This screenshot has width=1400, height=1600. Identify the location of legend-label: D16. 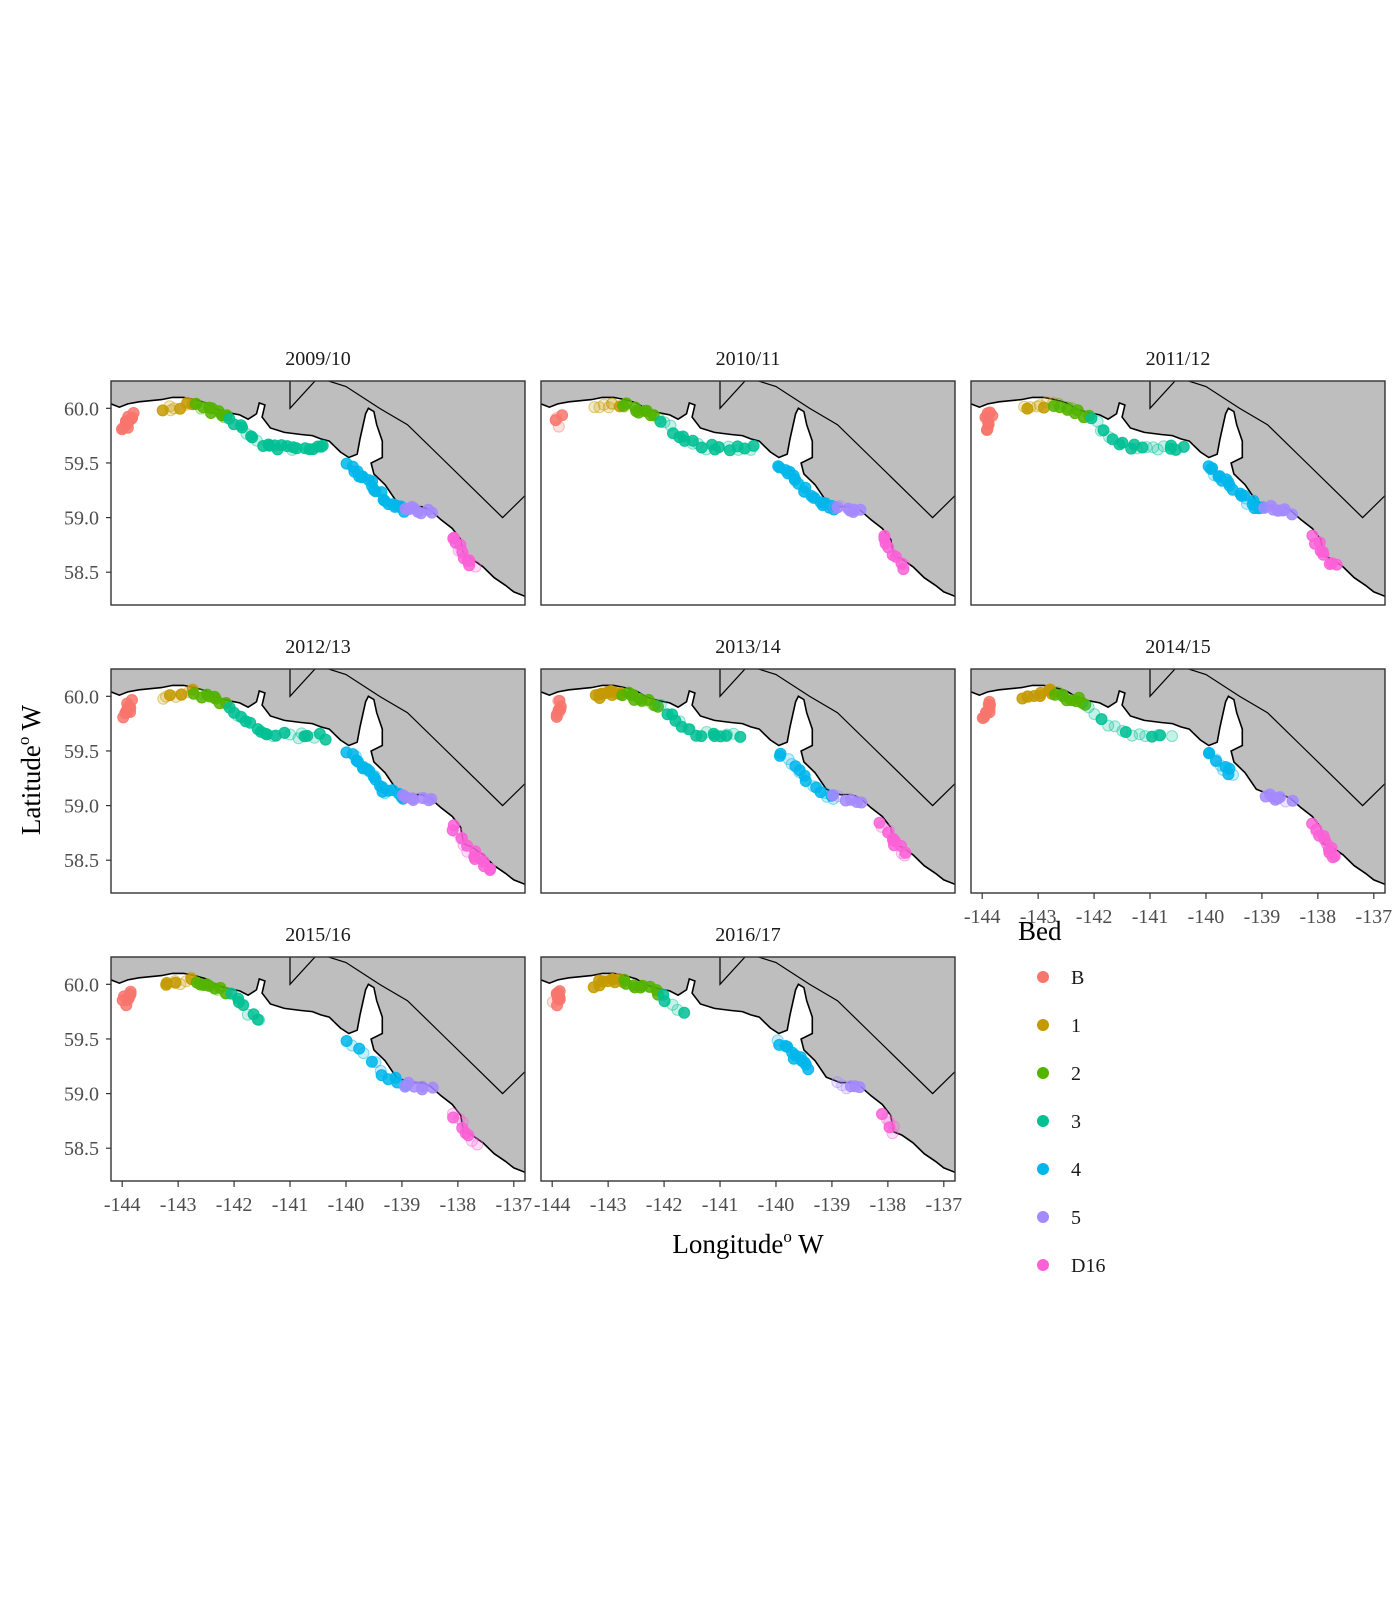
(1088, 1266).